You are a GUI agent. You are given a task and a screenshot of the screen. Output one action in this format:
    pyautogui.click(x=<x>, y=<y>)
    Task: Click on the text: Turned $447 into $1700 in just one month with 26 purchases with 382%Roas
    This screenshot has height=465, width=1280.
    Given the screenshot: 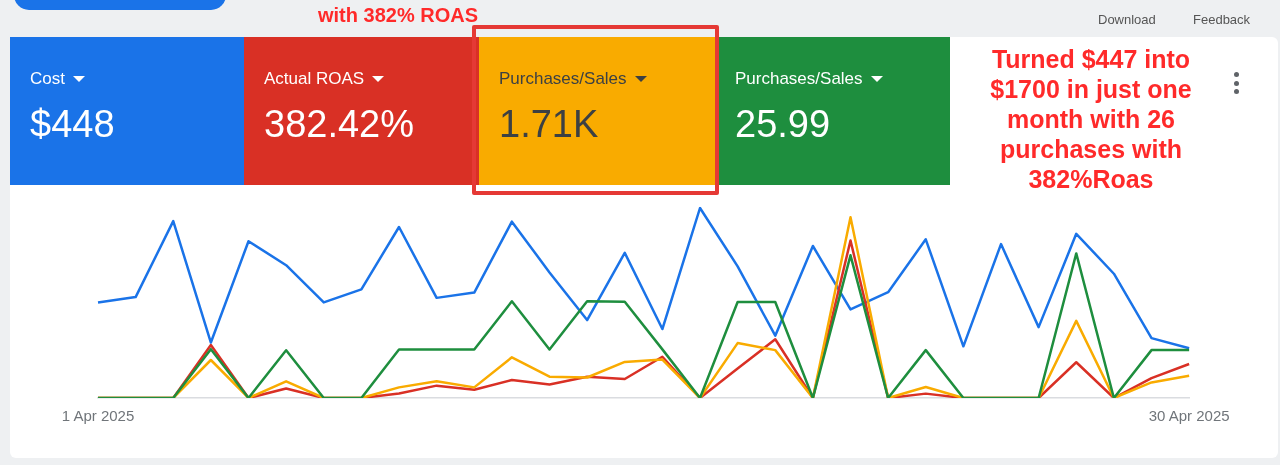 What is the action you would take?
    pyautogui.click(x=1091, y=119)
    